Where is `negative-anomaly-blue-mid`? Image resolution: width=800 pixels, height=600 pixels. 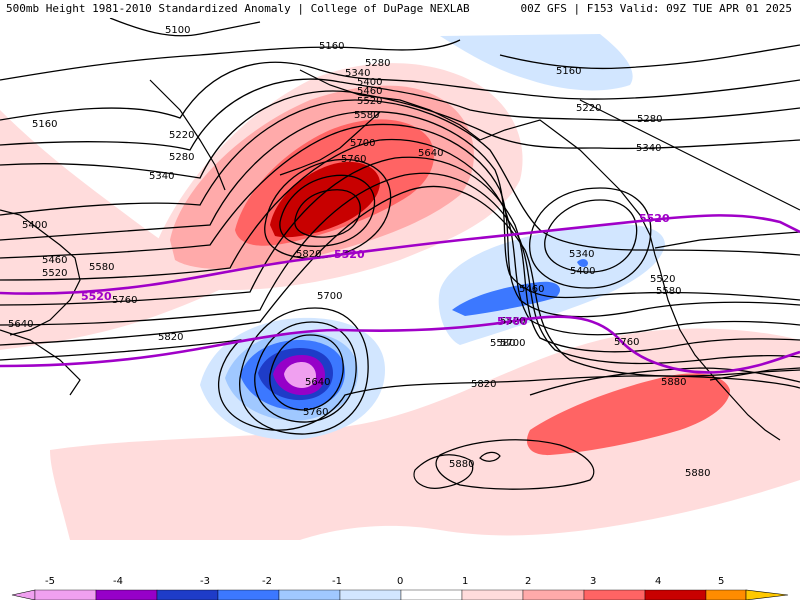 negative-anomaly-blue-mid is located at coordinates (506, 298).